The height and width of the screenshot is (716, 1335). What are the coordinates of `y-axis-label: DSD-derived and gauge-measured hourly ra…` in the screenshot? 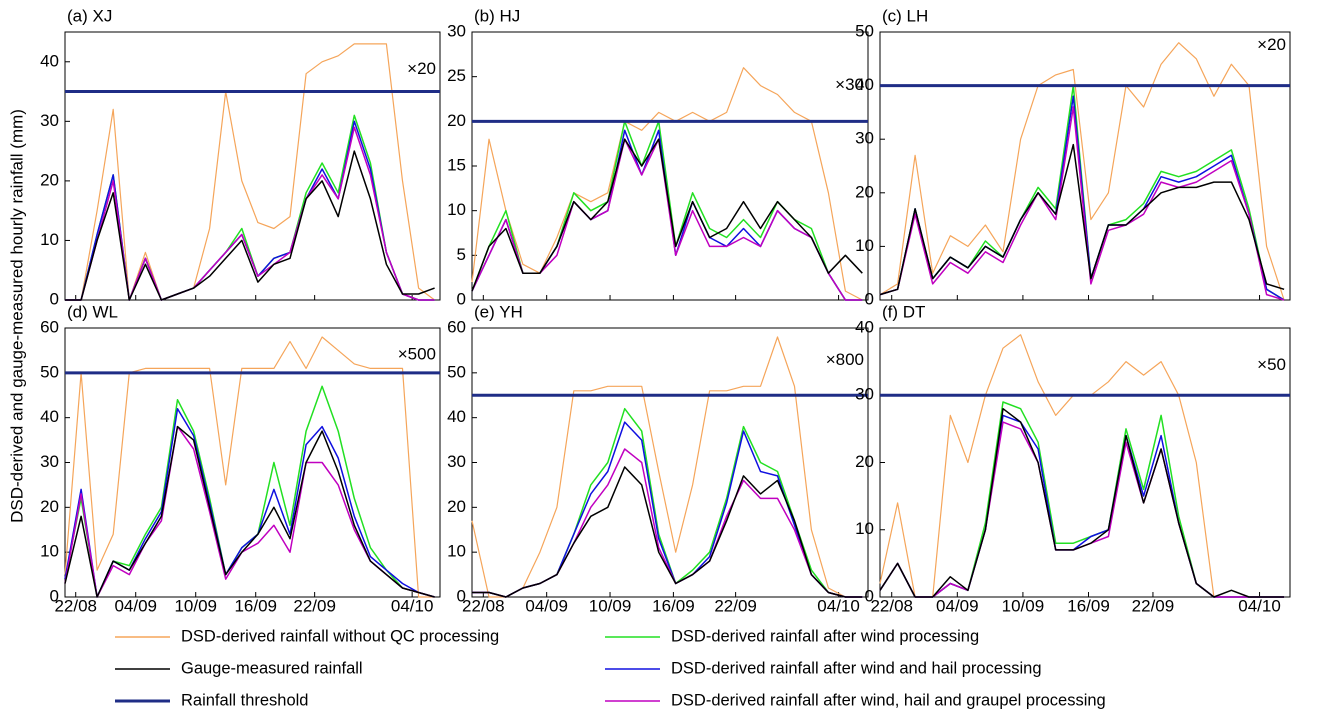 It's located at (16, 316).